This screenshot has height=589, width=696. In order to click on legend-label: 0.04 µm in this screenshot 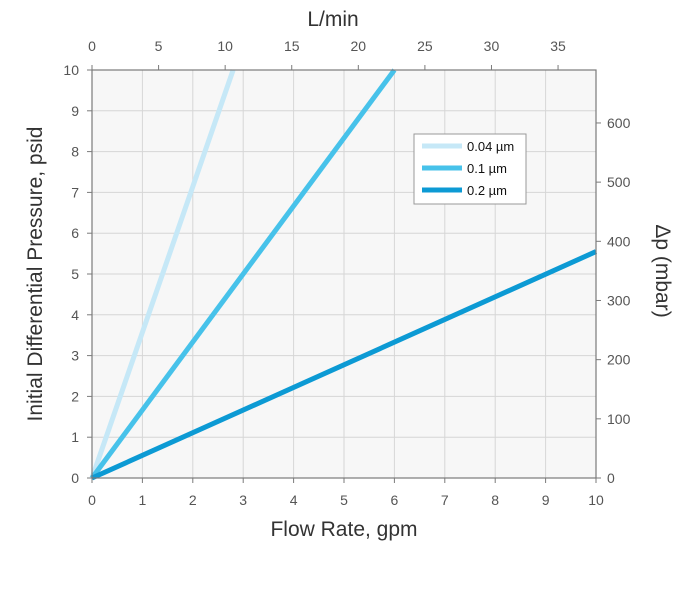, I will do `click(490, 146)`.